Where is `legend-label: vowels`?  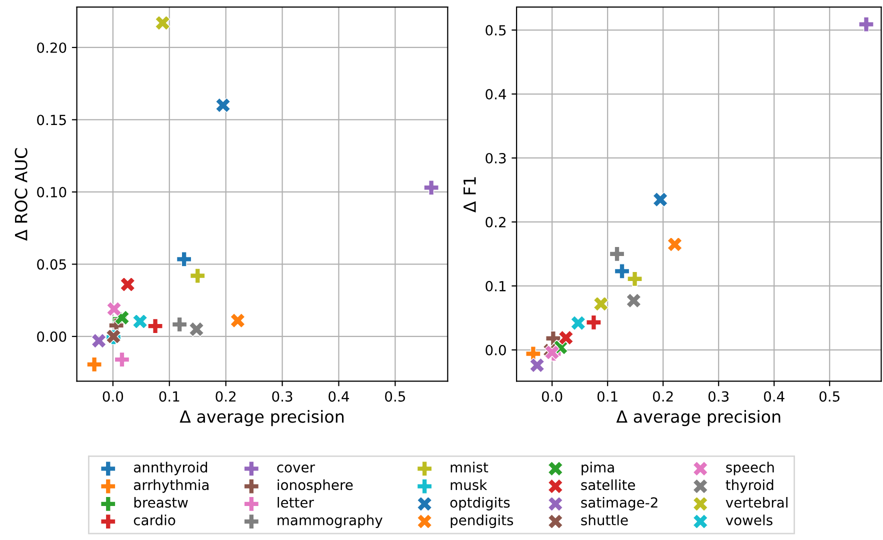
legend-label: vowels is located at coordinates (749, 520).